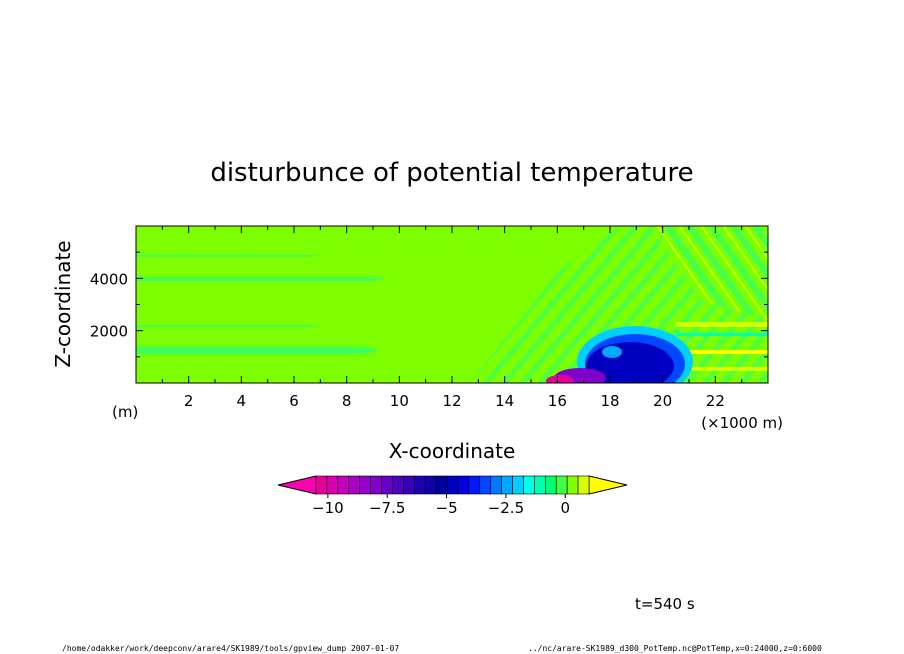  I want to click on x-tick-label: 16, so click(557, 401).